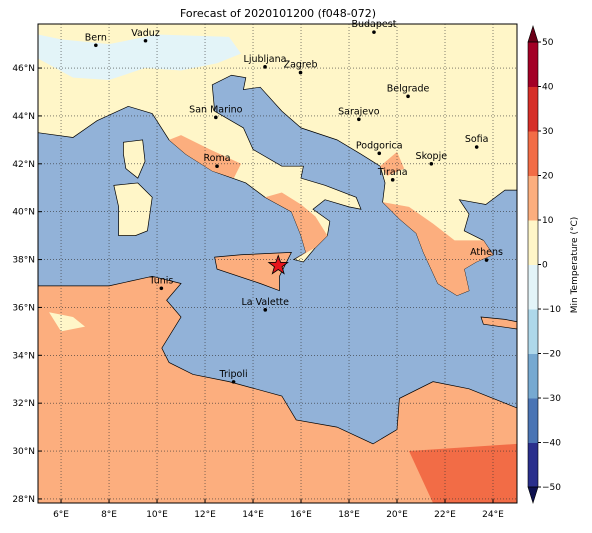 The width and height of the screenshot is (592, 533). Describe the element at coordinates (160, 280) in the screenshot. I see `city-label: Tunis` at that location.